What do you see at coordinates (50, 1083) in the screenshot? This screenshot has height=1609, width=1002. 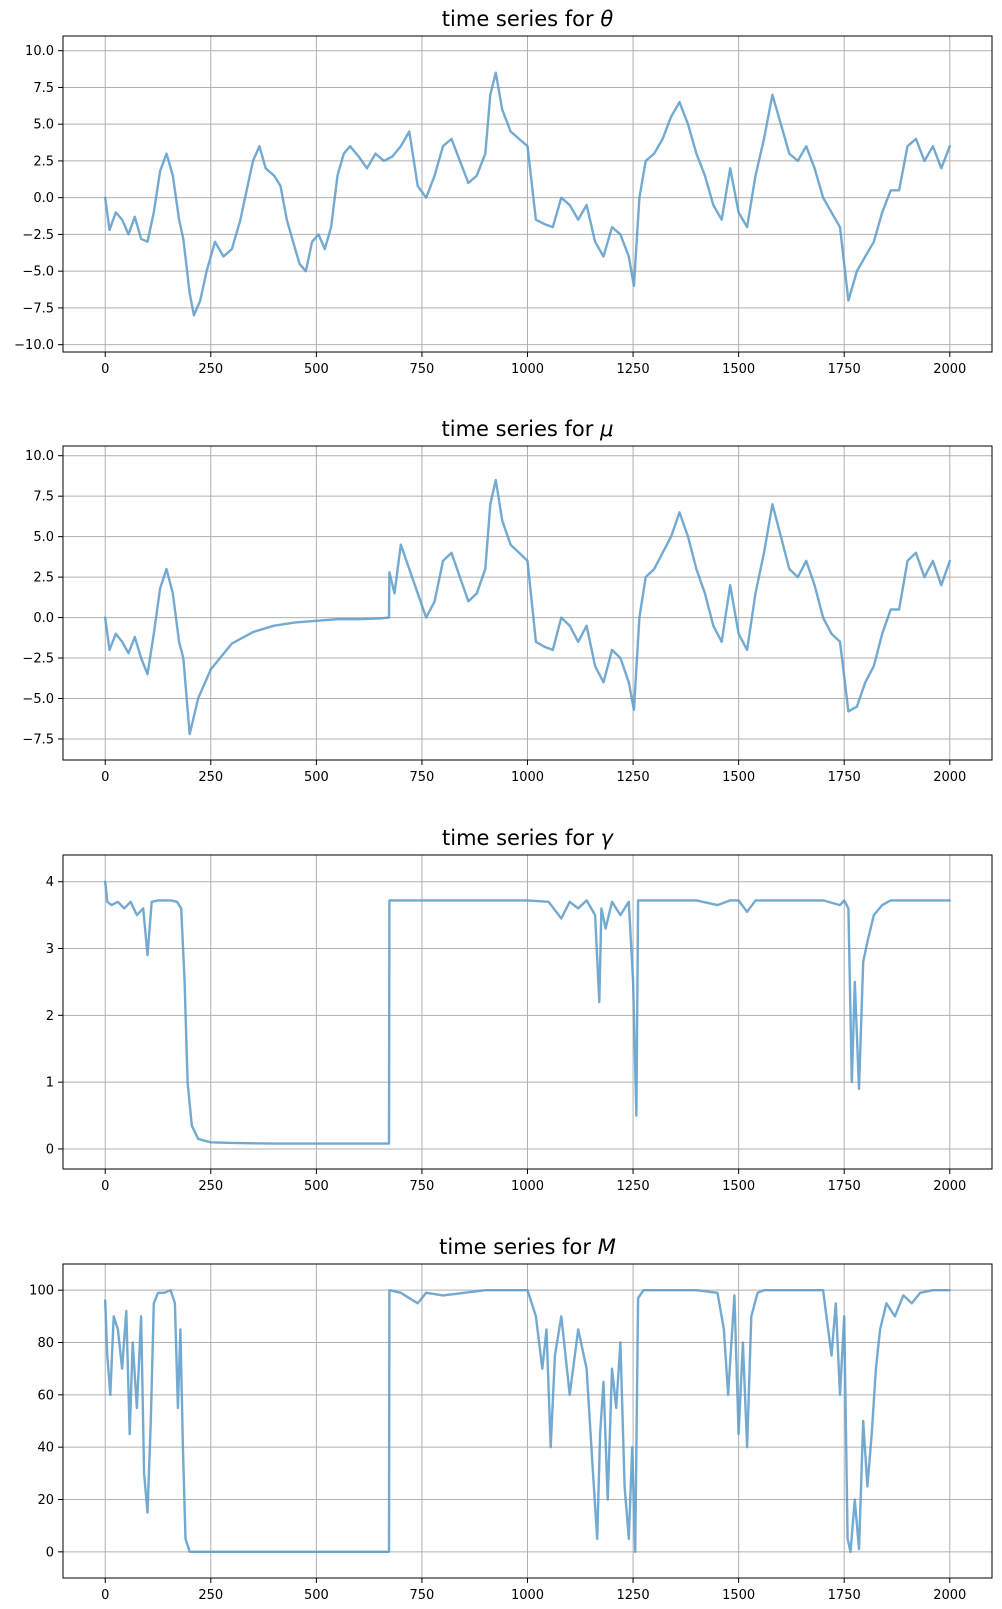 I see `y-tick-label: 1` at bounding box center [50, 1083].